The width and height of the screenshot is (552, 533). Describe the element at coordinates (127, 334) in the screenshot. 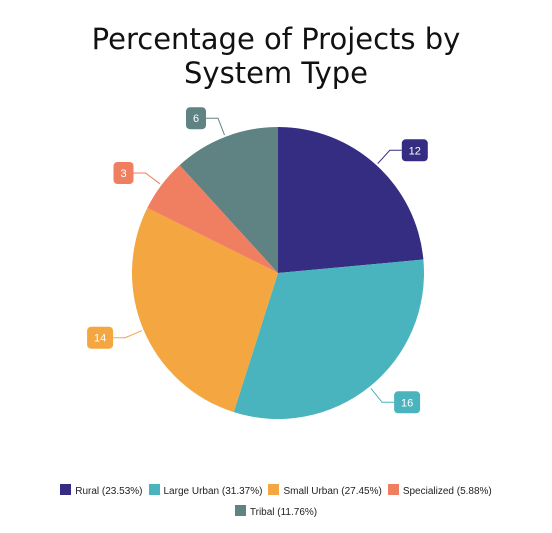

I see `data-label-connector-small-urban` at that location.